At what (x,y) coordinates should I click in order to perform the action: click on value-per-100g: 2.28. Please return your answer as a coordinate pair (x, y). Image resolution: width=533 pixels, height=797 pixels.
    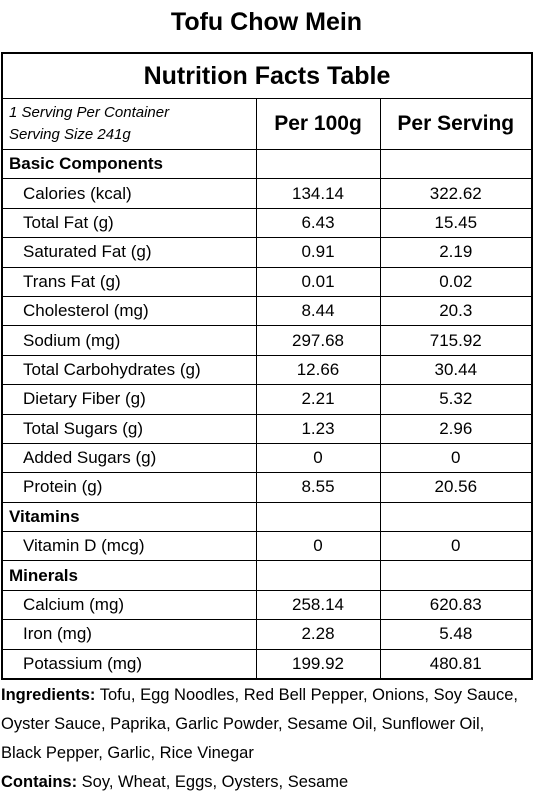
    Looking at the image, I should click on (318, 634).